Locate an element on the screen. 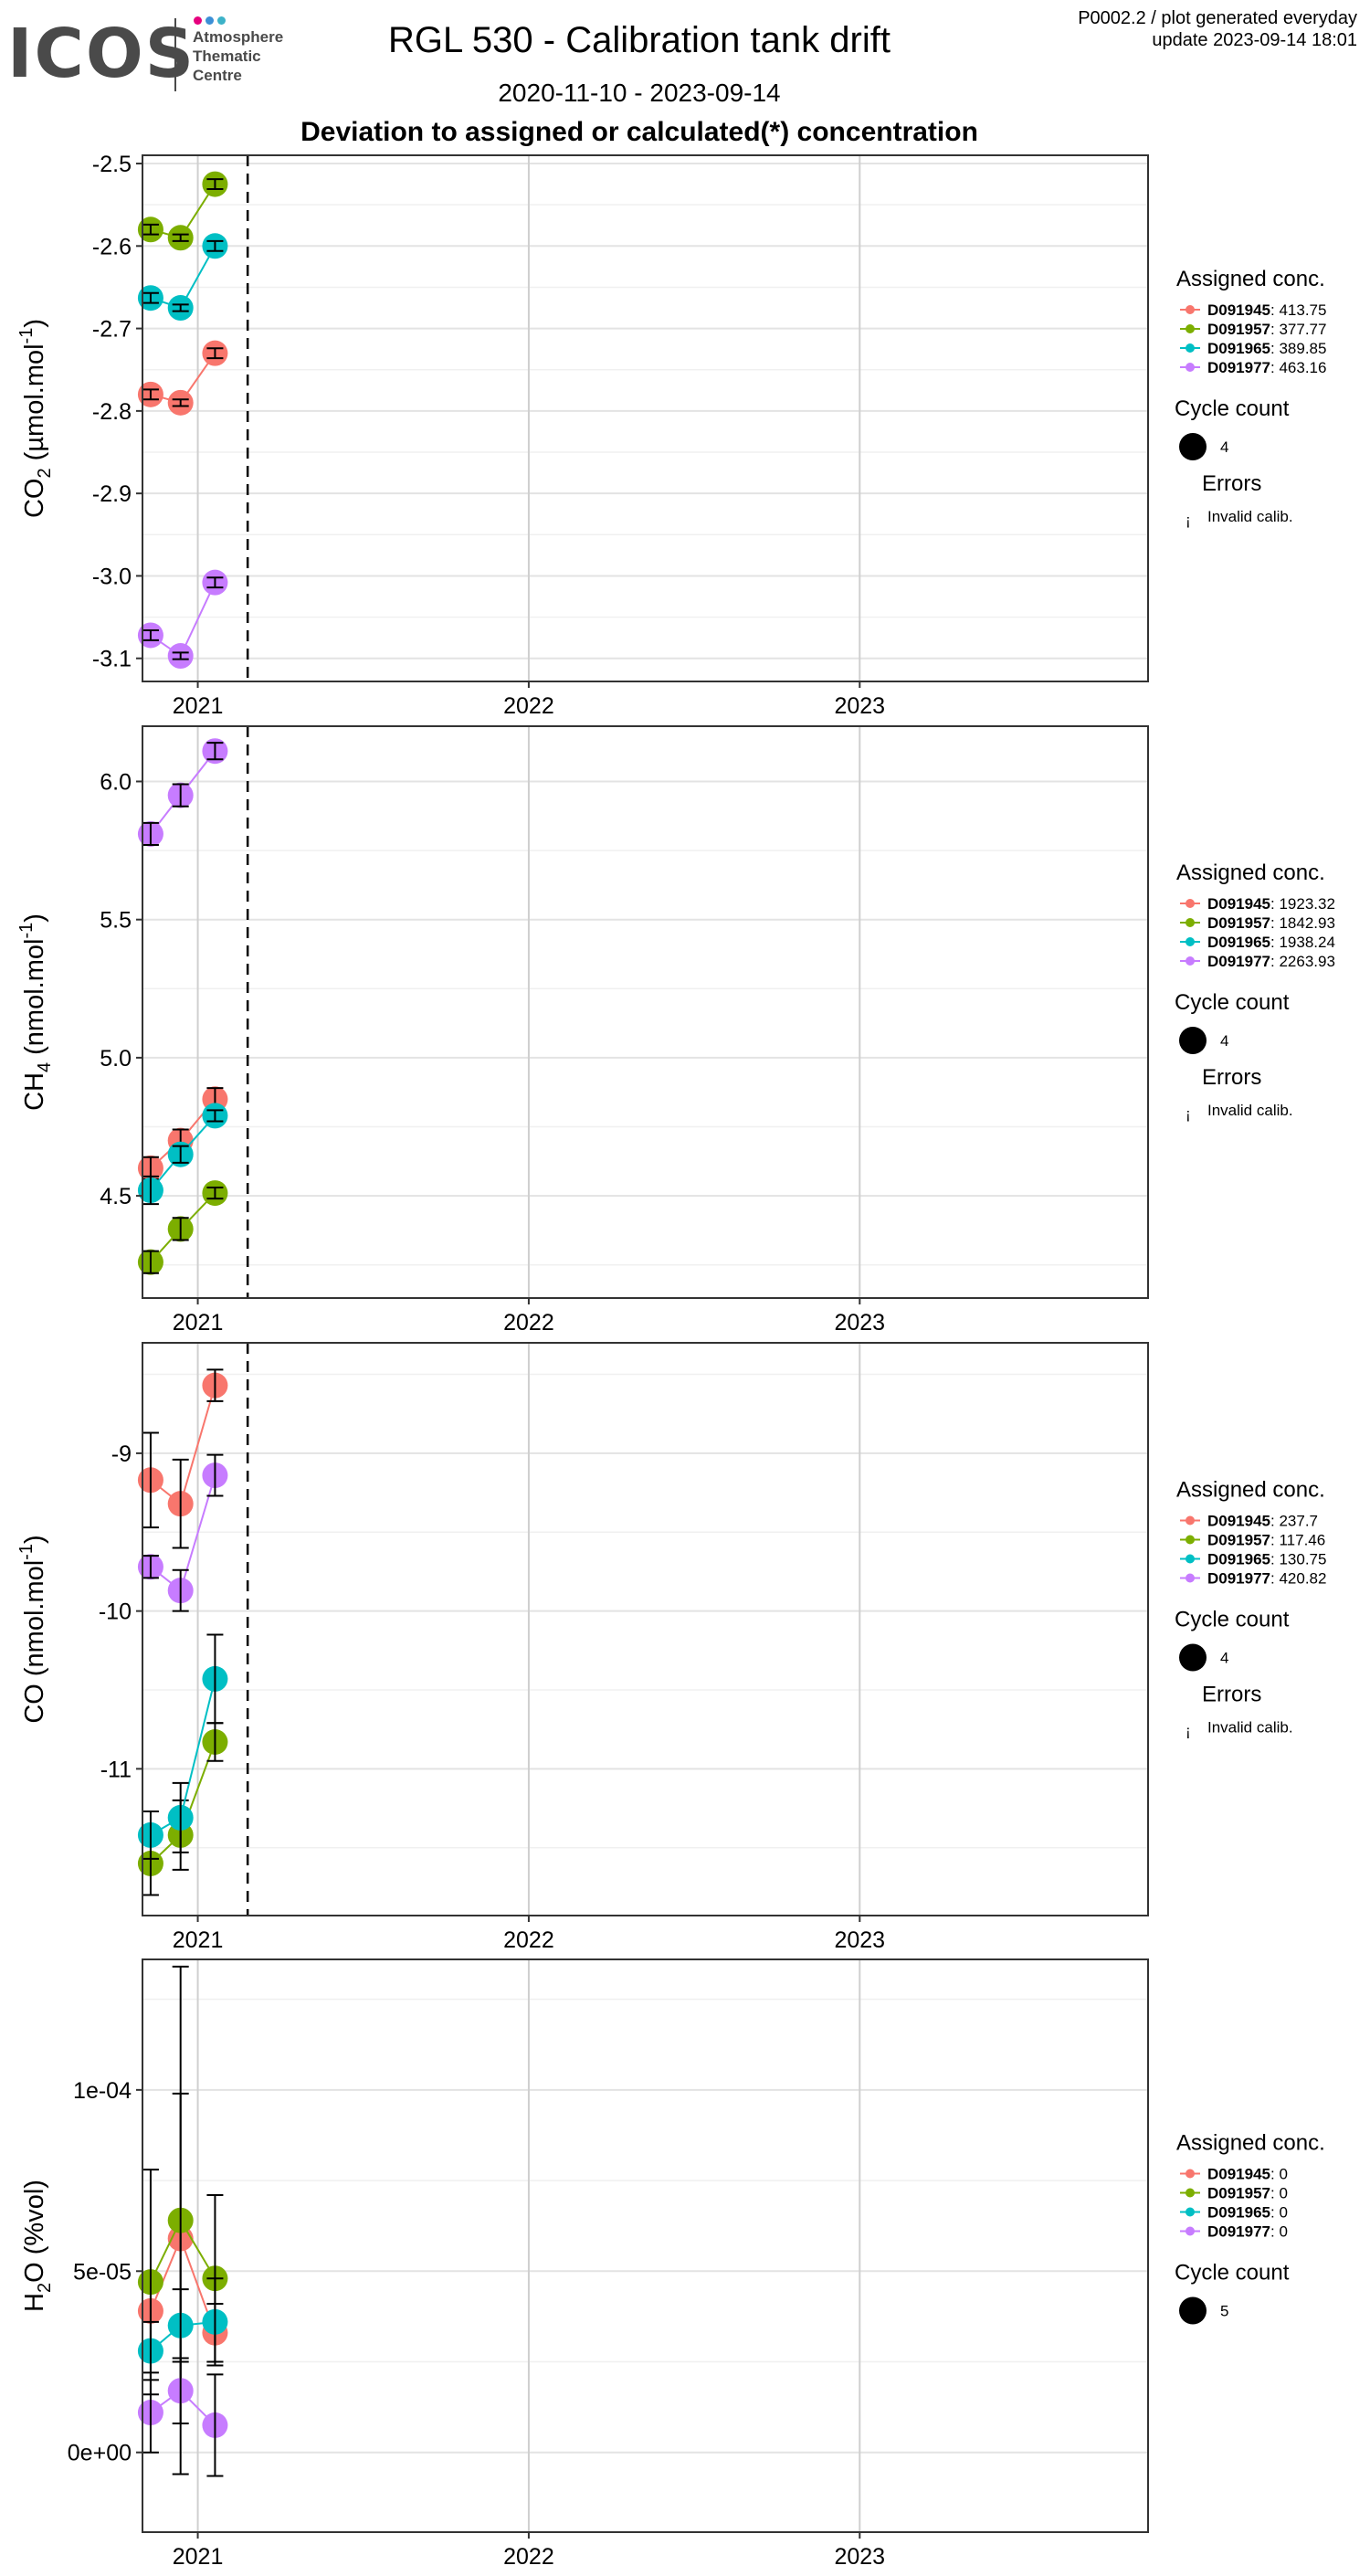 The width and height of the screenshot is (1370, 2576). y-tick-label: -3.1 is located at coordinates (112, 659).